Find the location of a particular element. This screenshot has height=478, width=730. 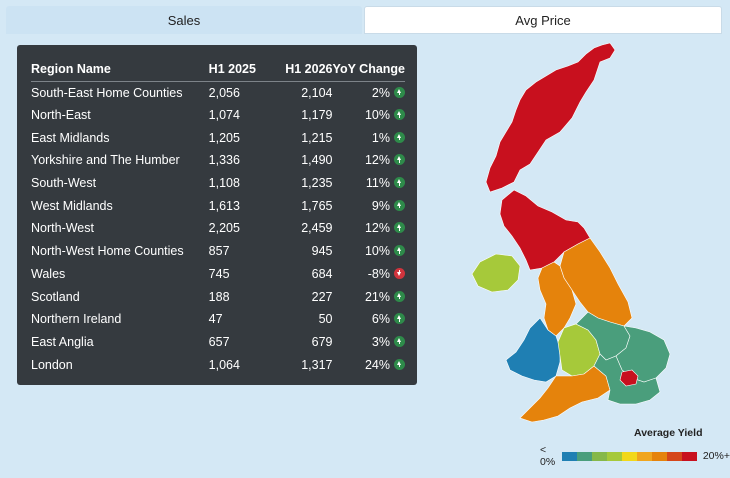

legend-min-label: < 0% is located at coordinates (548, 456).